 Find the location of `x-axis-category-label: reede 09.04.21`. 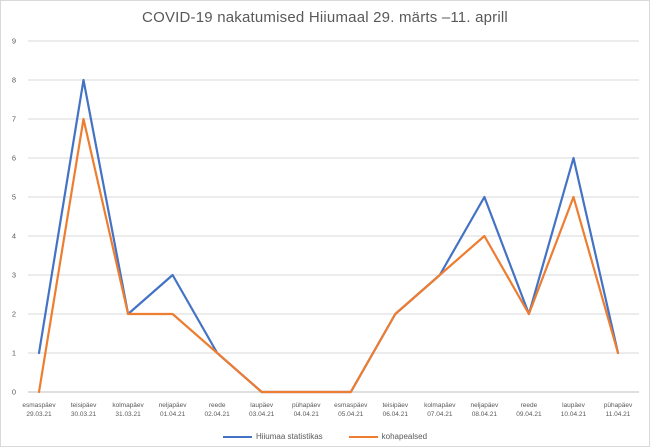

x-axis-category-label: reede 09.04.21 is located at coordinates (529, 410).